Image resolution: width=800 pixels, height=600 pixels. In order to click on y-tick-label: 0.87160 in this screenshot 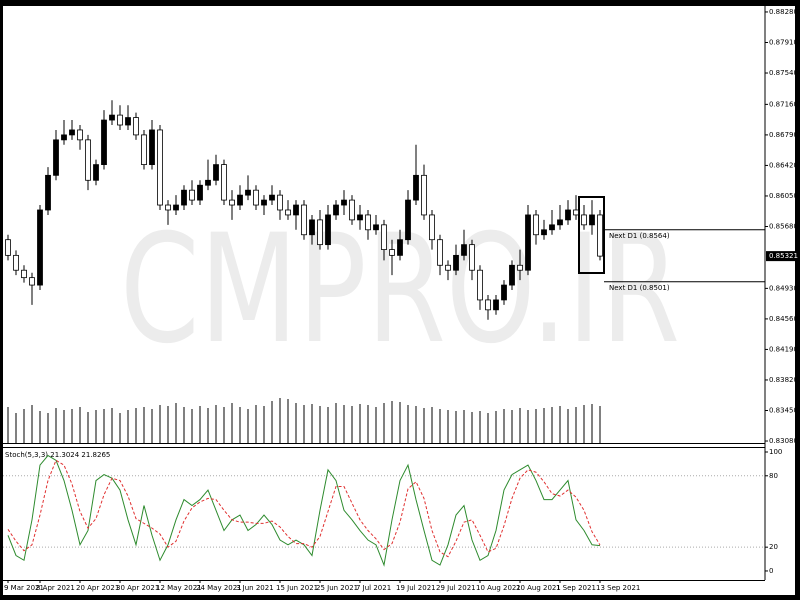, I will do `click(783, 104)`.